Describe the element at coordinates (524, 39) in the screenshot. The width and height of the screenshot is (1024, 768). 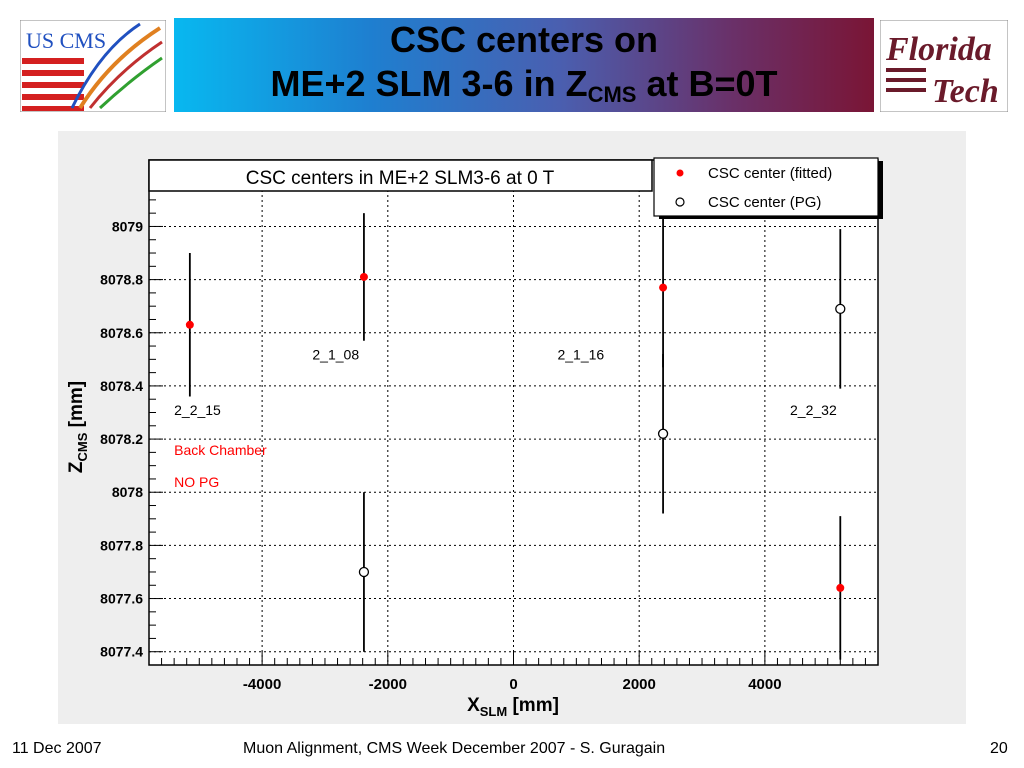
I see `title-line1: CSC centers on` at that location.